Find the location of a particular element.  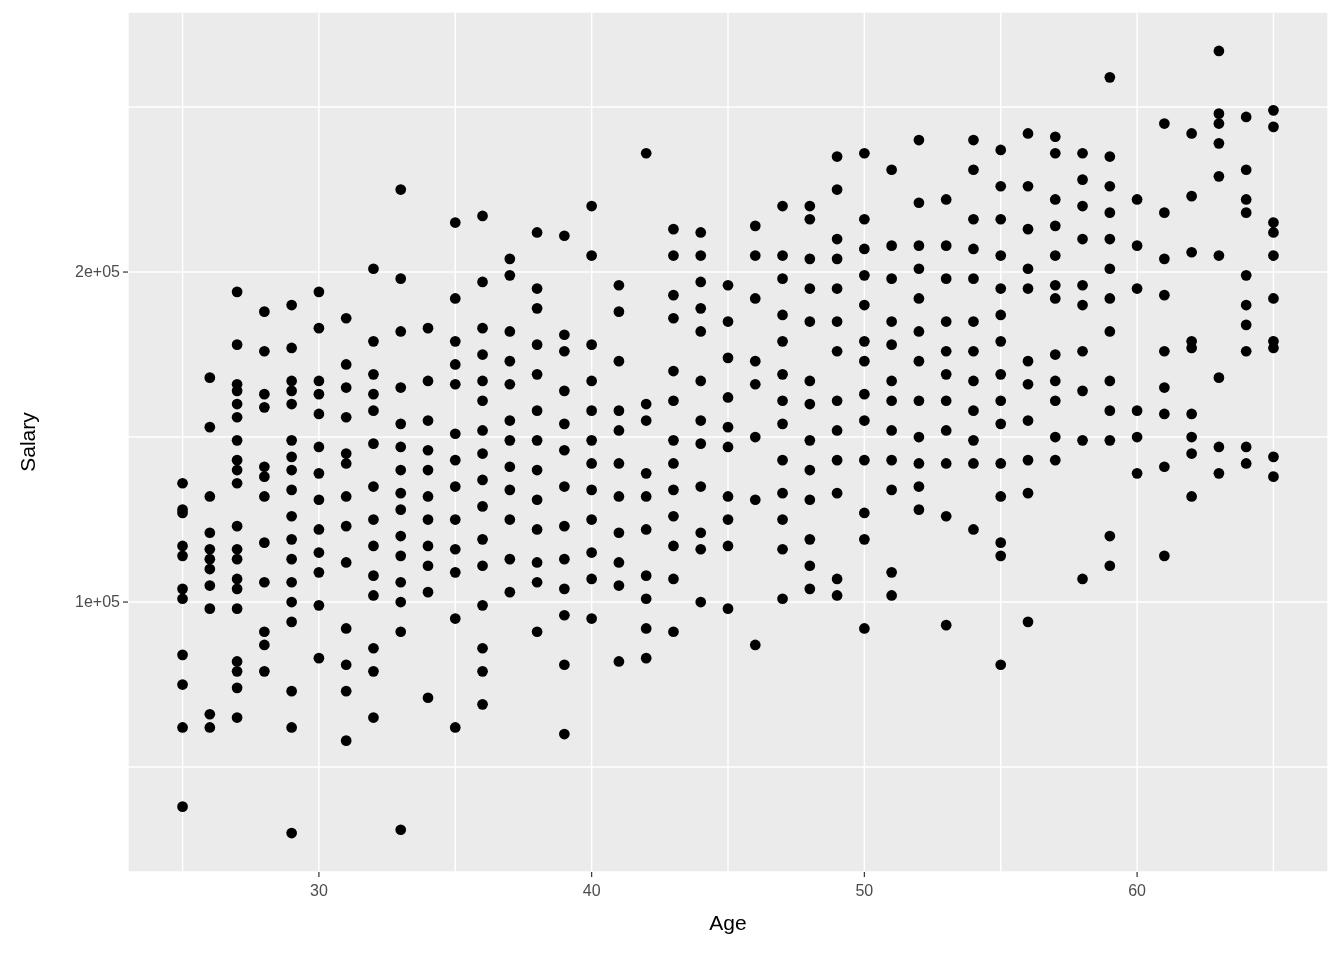

x-tick-label: 60 is located at coordinates (1137, 890).